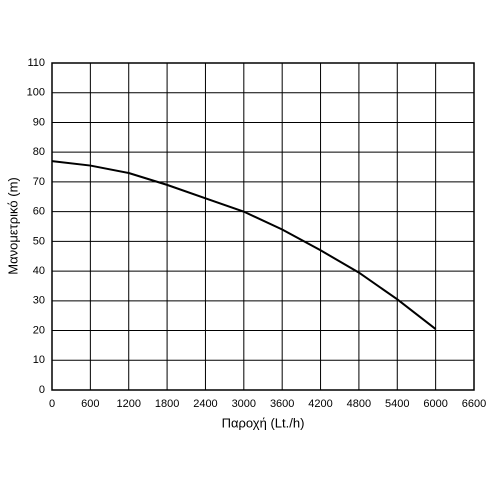 The width and height of the screenshot is (500, 497). Describe the element at coordinates (474, 404) in the screenshot. I see `x-tick-label: 6600` at that location.